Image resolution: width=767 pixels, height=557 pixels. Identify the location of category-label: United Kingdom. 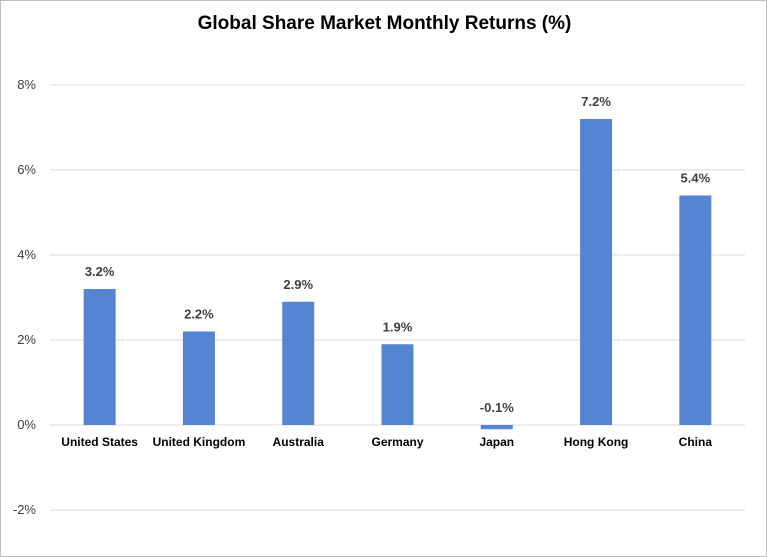
(199, 442).